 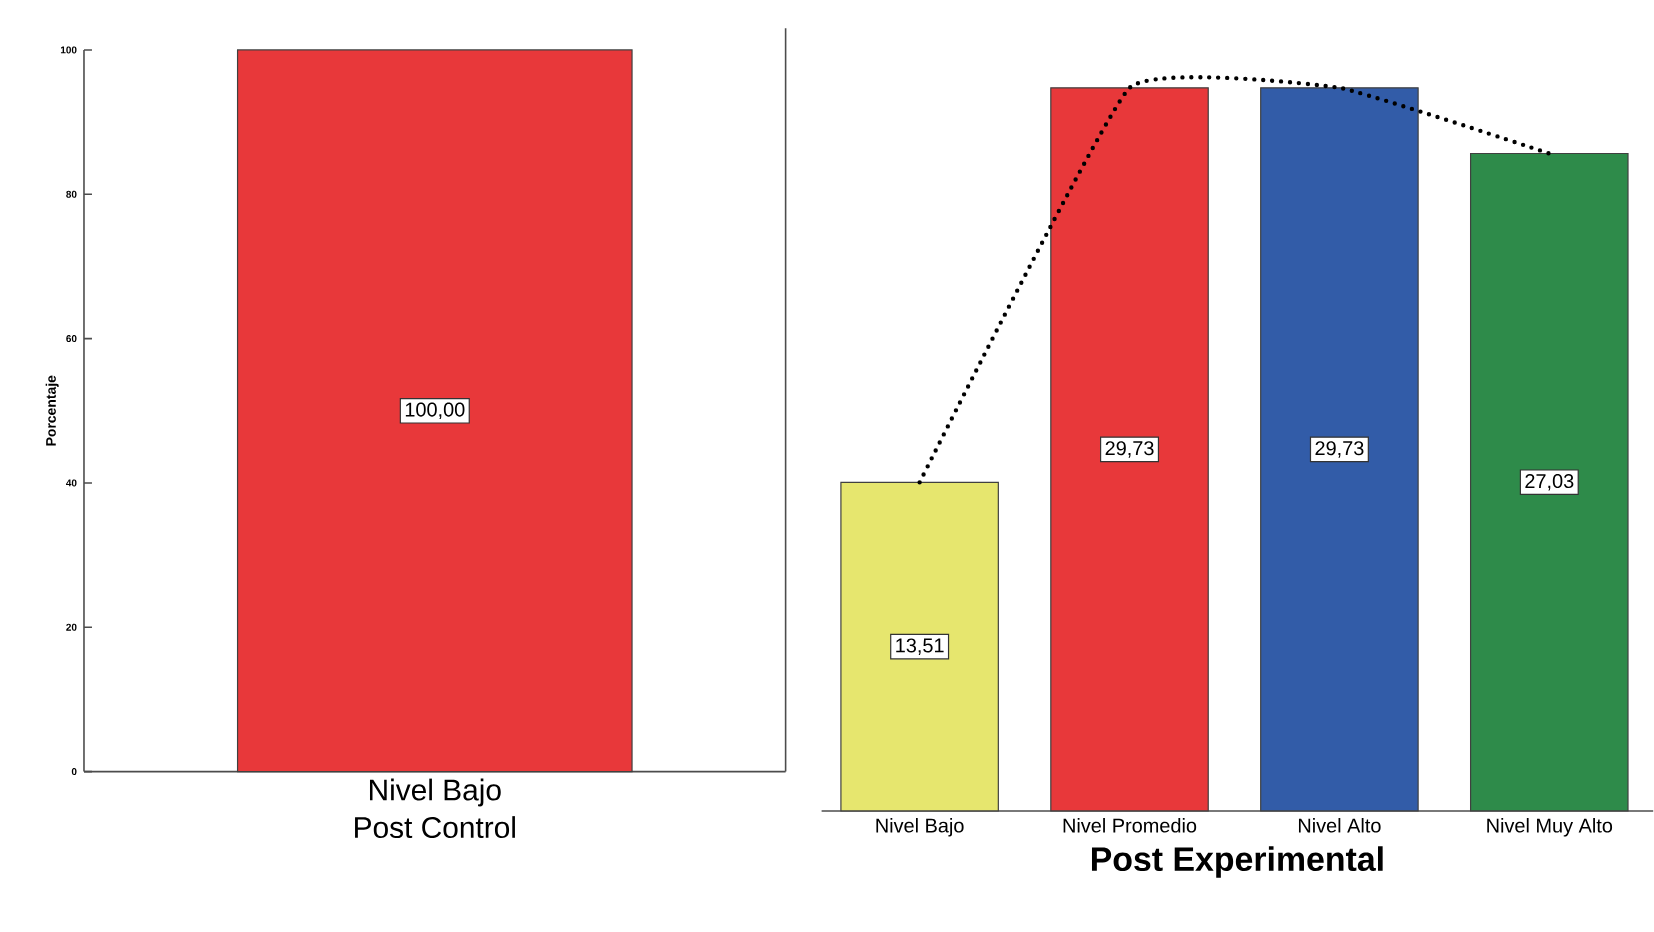 What do you see at coordinates (920, 647) in the screenshot?
I see `data-label: 13,51` at bounding box center [920, 647].